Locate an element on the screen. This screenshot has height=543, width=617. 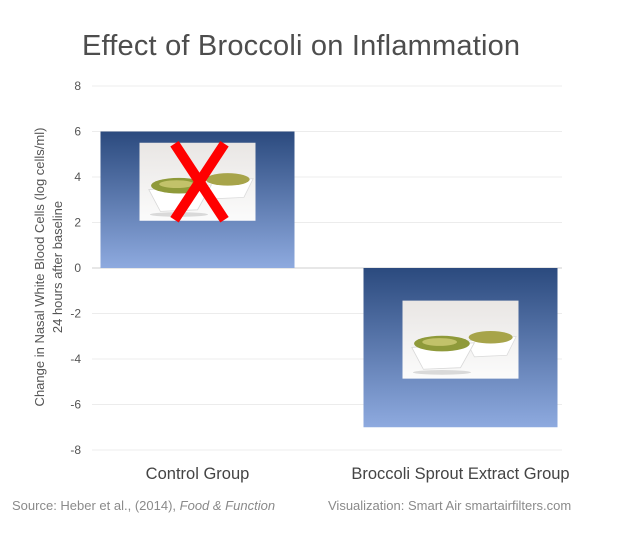
y-tick-label: 6 is located at coordinates (77, 132).